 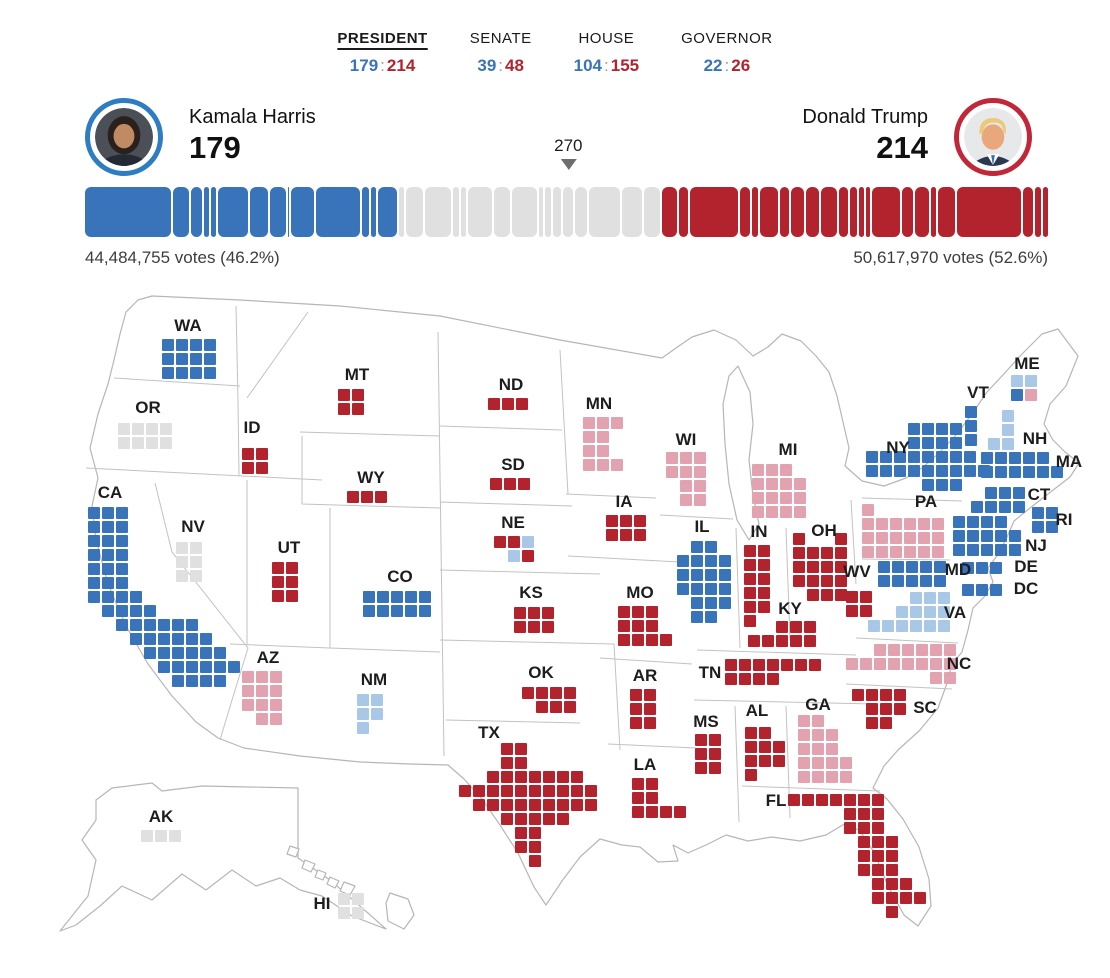 What do you see at coordinates (922, 212) in the screenshot?
I see `bar-segment-rep-SC` at bounding box center [922, 212].